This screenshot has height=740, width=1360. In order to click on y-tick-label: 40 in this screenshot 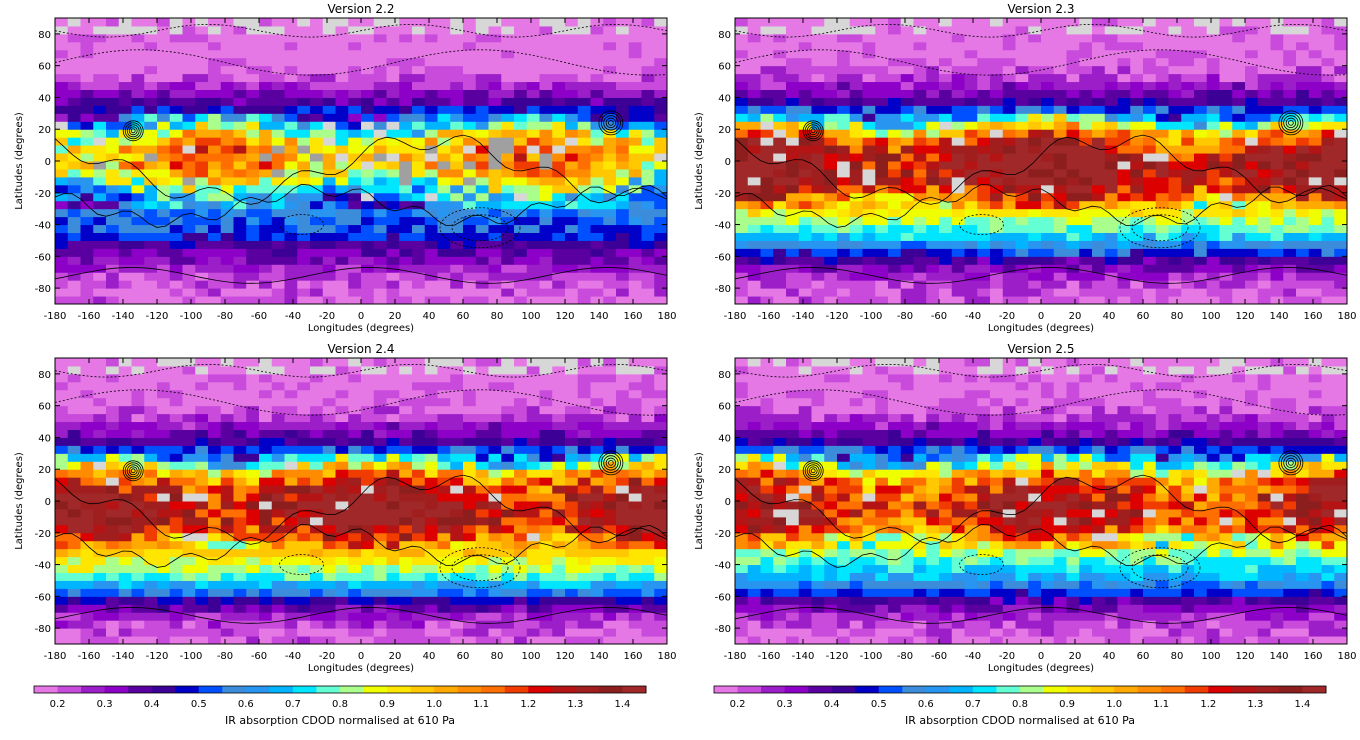, I will do `click(724, 98)`.